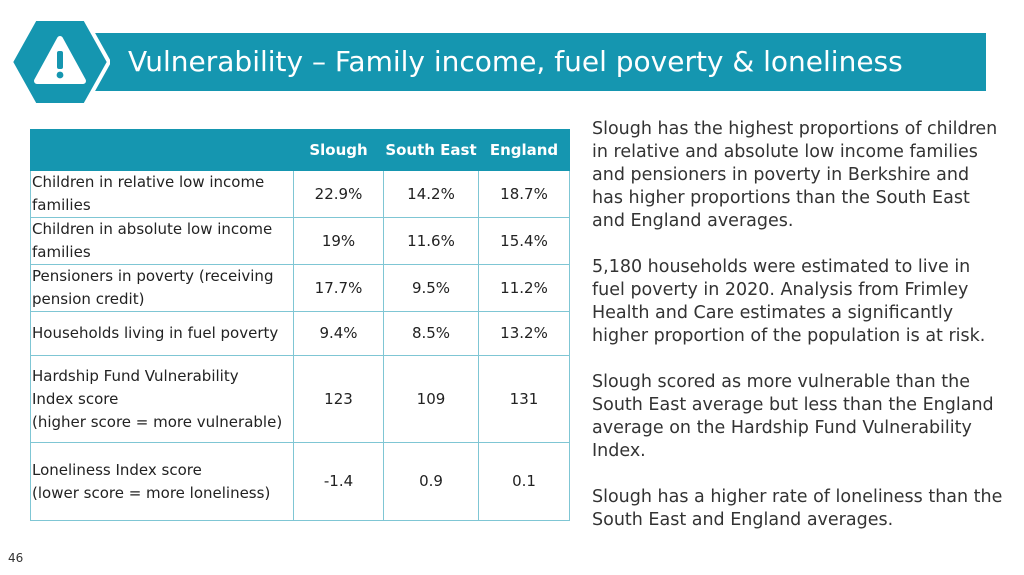  Describe the element at coordinates (431, 399) in the screenshot. I see `cell-value: 109` at that location.